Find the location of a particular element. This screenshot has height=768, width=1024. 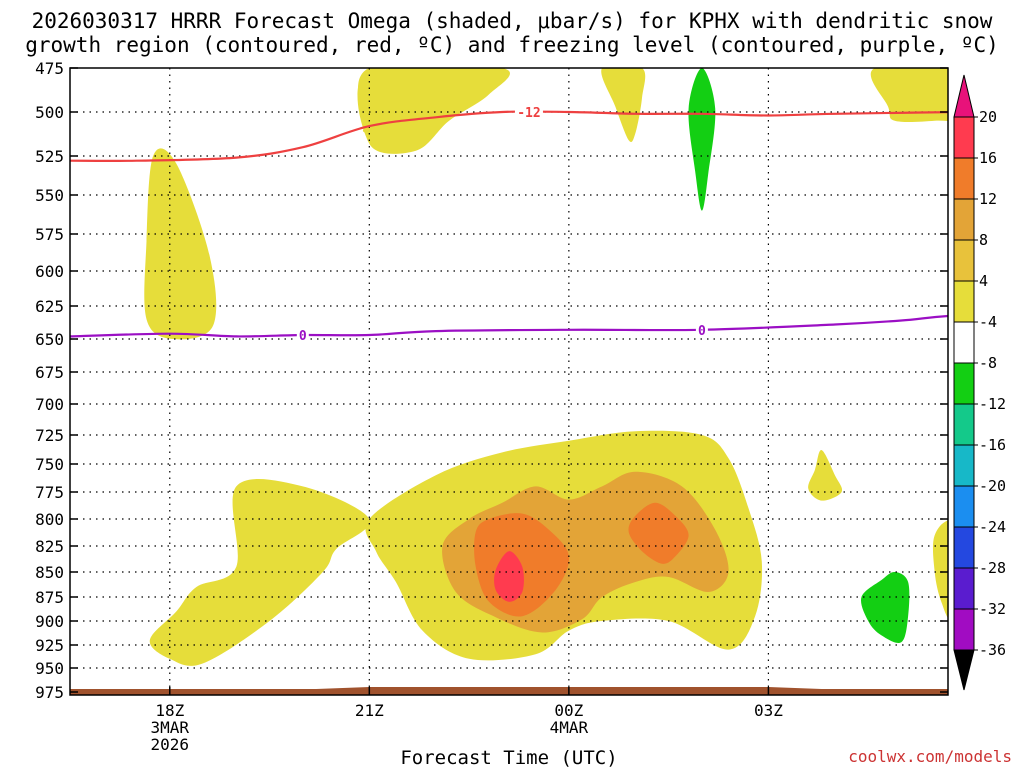

y-tick-label: 675 is located at coordinates (49, 372).